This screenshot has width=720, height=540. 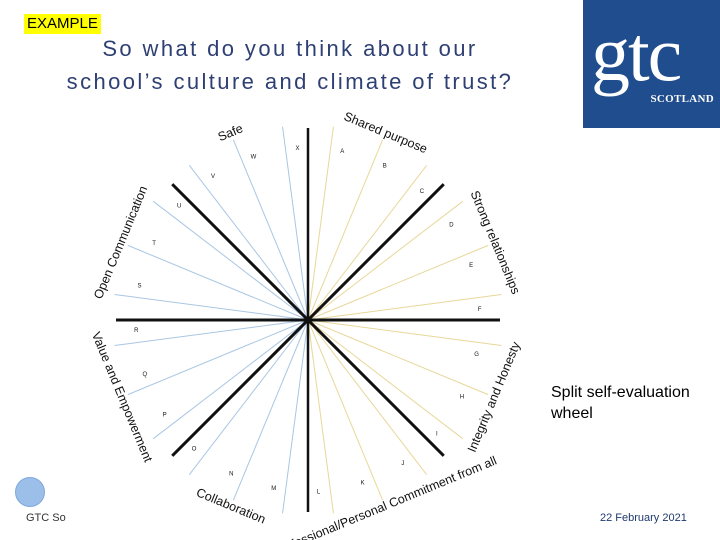 I want to click on category-label-8: Safe, so click(x=230, y=132).